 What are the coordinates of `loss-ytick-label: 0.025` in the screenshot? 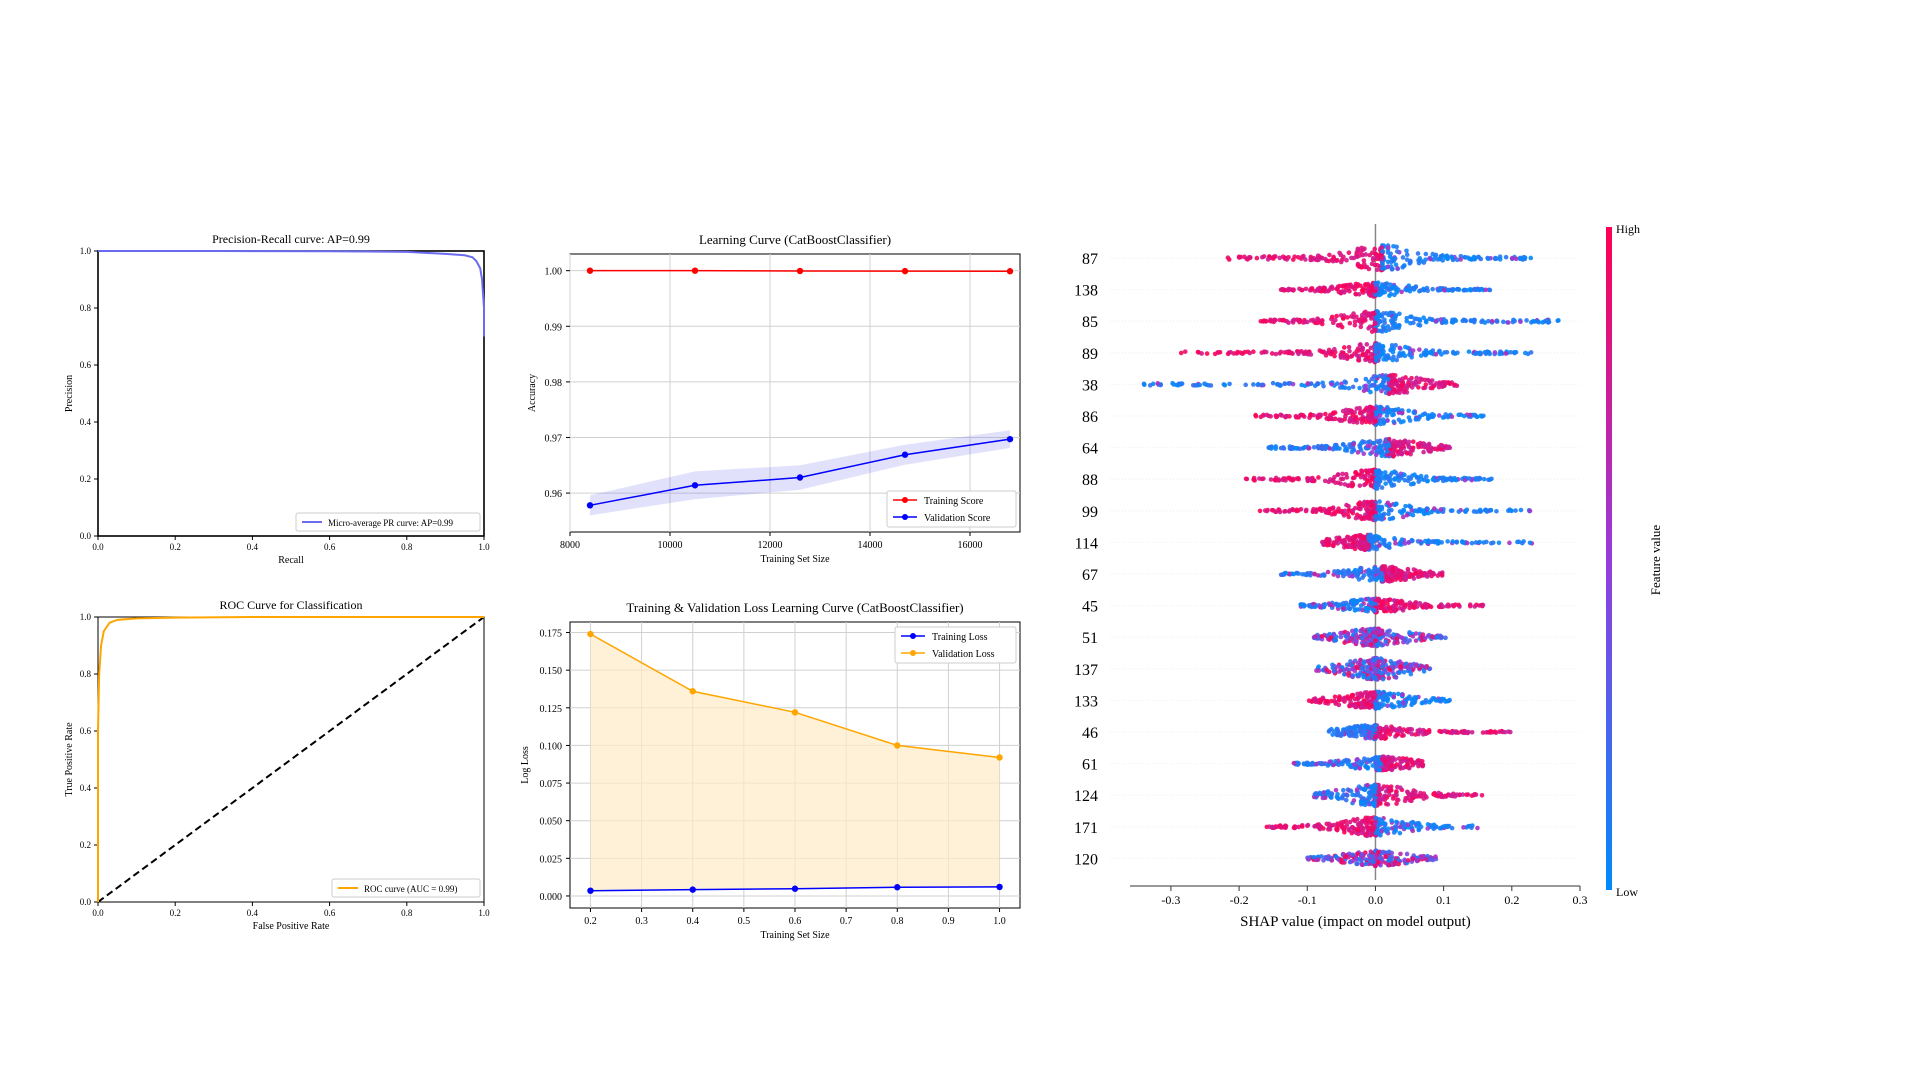 It's located at (551, 859).